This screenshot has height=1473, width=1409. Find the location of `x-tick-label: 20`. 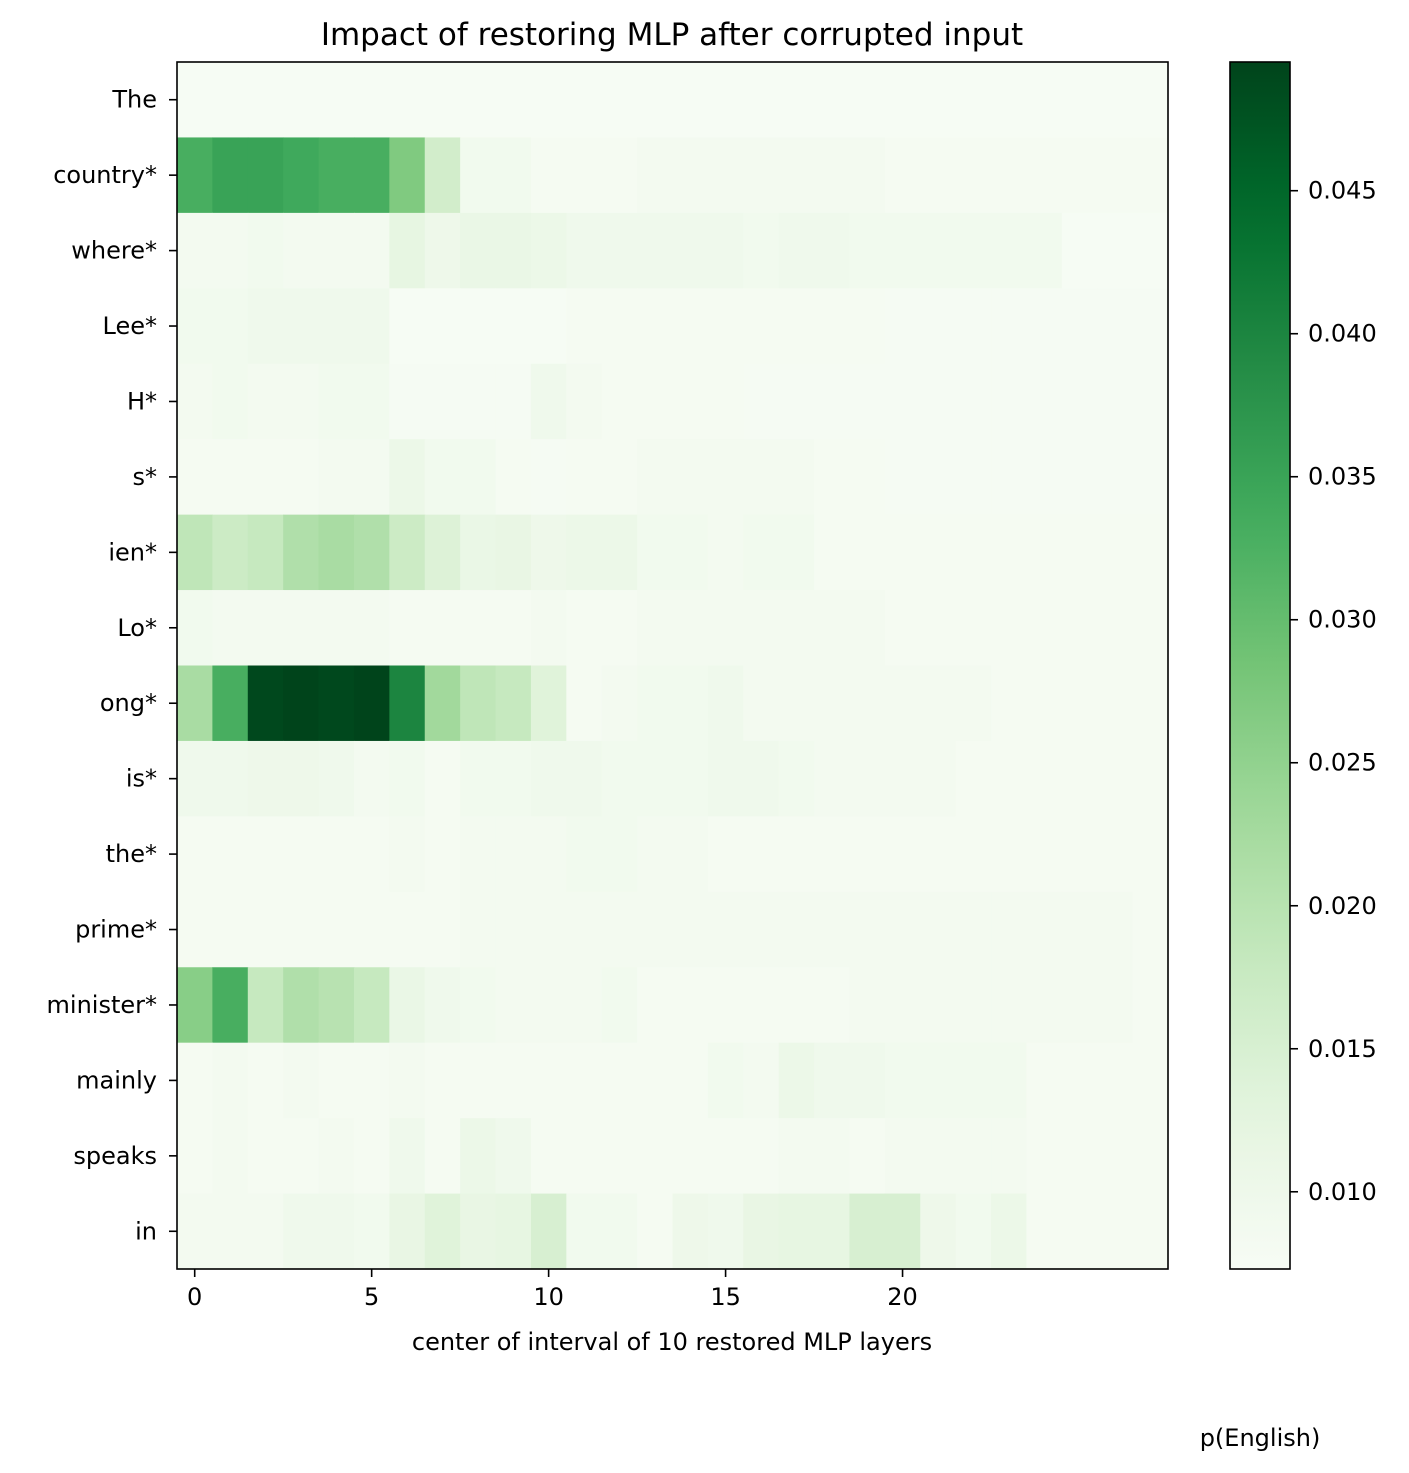

x-tick-label: 20 is located at coordinates (902, 1297).